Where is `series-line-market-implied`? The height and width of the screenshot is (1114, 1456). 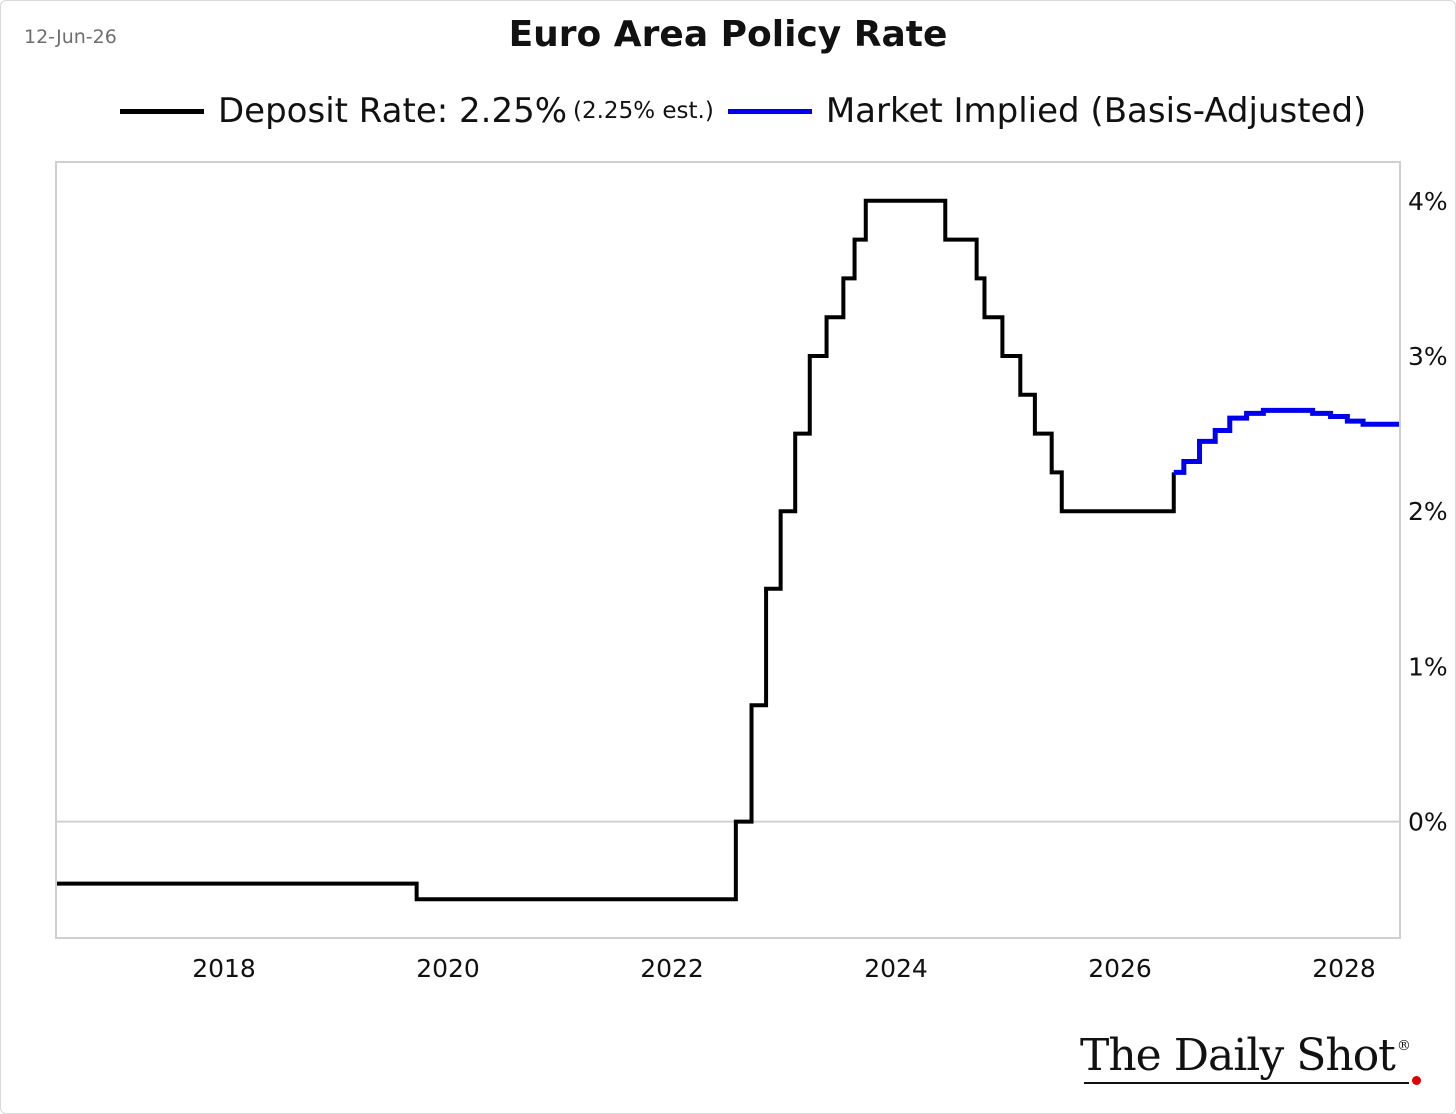 series-line-market-implied is located at coordinates (1286, 441).